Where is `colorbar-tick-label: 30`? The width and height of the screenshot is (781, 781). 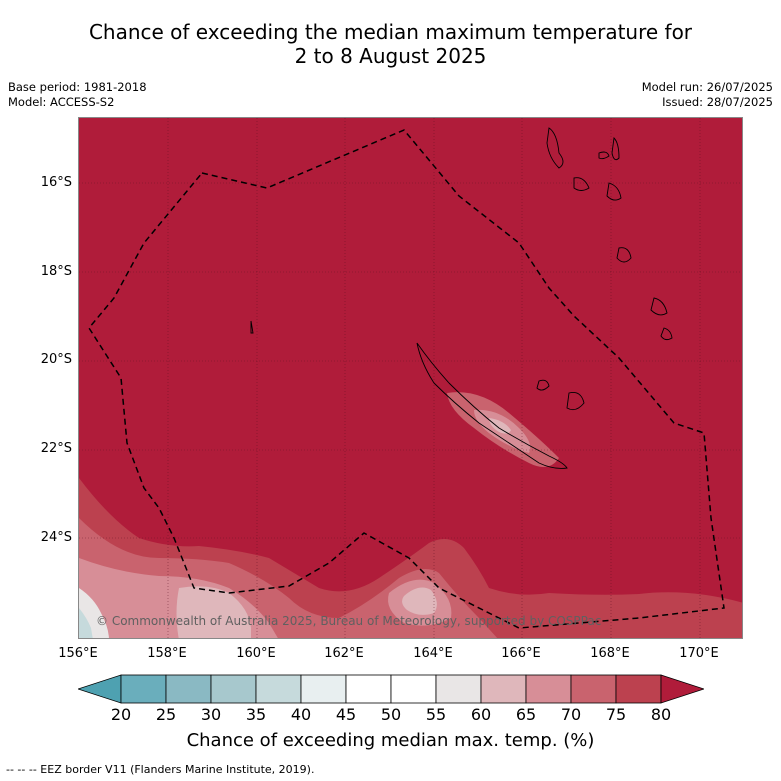
colorbar-tick-label: 30 is located at coordinates (211, 714).